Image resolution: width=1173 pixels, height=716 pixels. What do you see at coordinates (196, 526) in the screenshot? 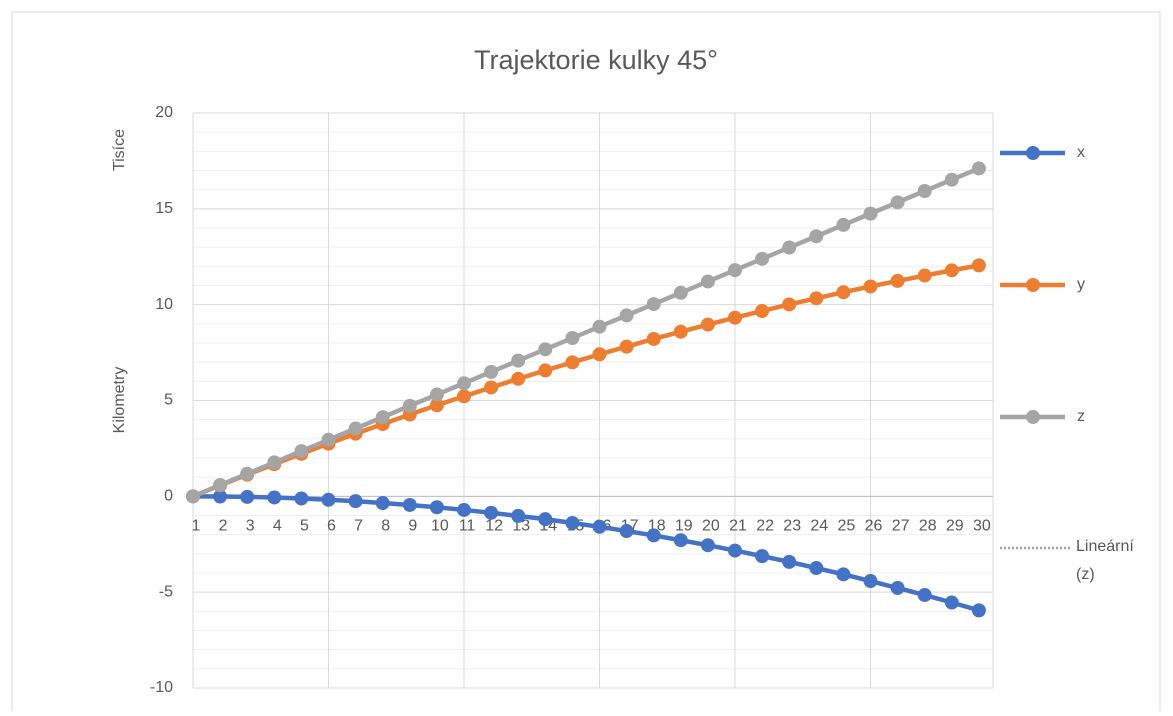
I see `x-tick-label: 1` at bounding box center [196, 526].